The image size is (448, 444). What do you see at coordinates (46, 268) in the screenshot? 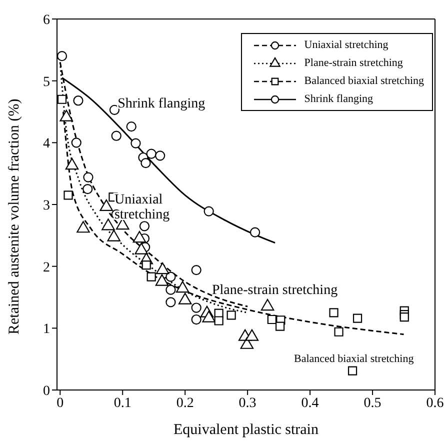
I see `y-tick-label: 2` at bounding box center [46, 268].